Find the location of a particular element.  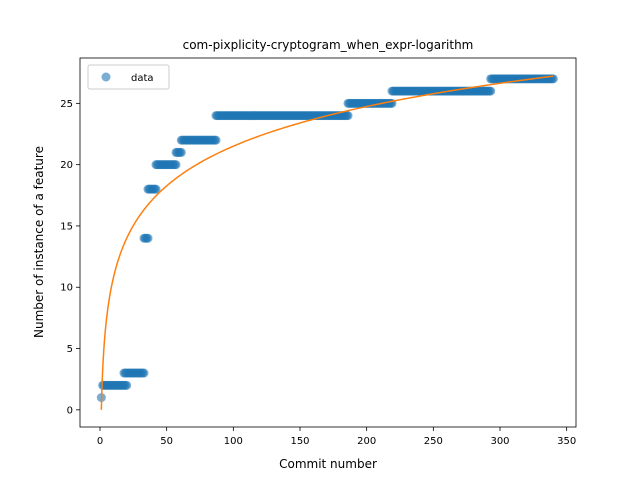

legend-marker is located at coordinates (106, 77).